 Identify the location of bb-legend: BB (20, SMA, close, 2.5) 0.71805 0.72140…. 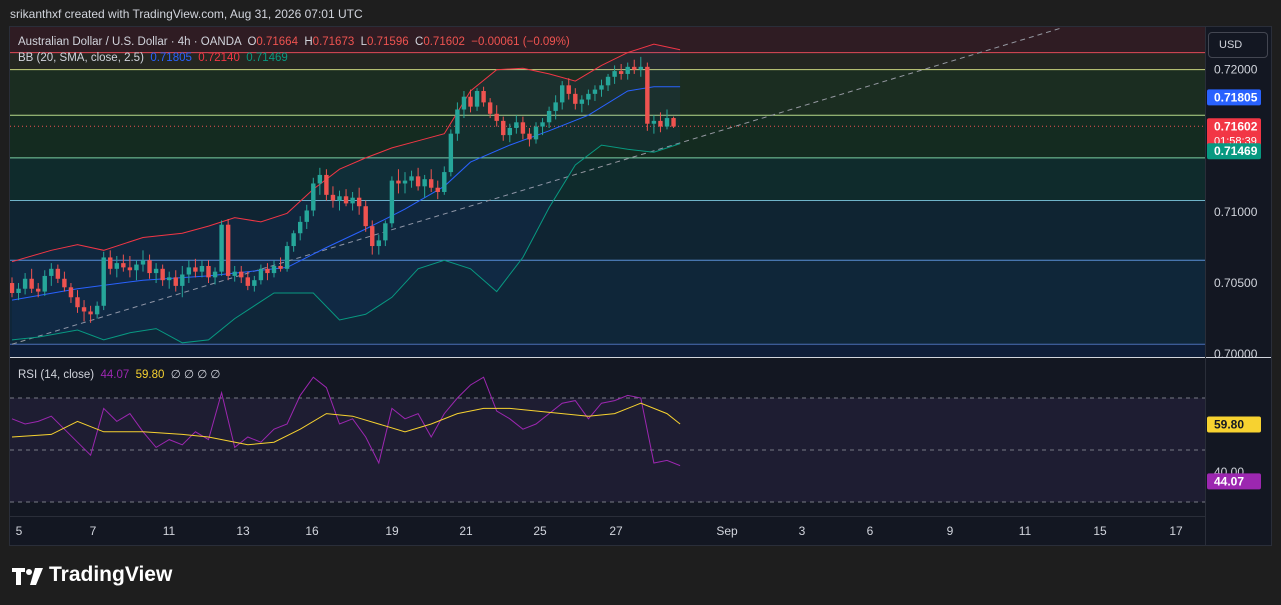
(153, 58).